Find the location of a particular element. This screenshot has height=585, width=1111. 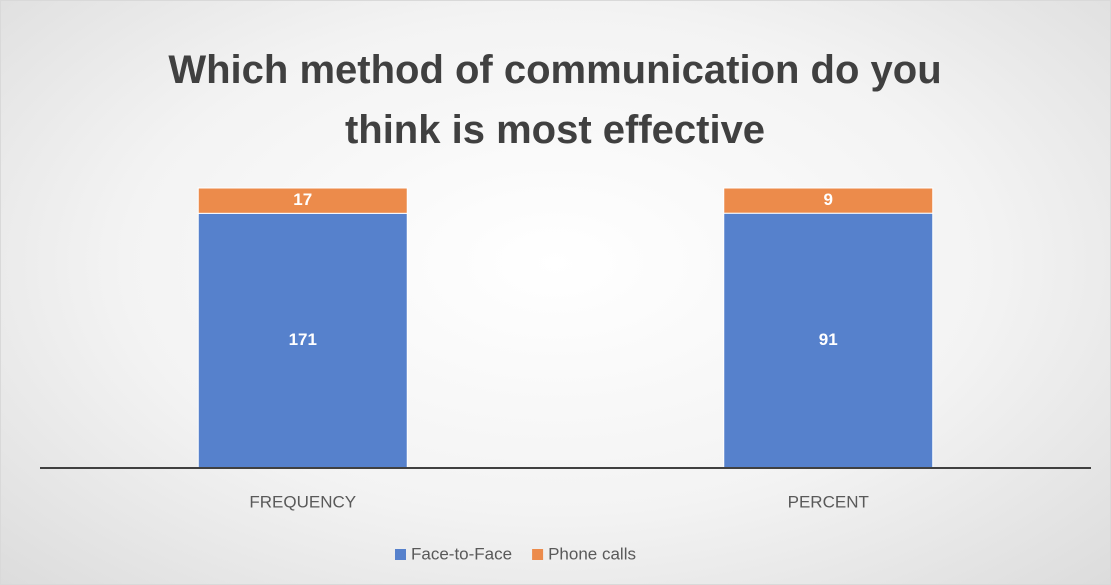

legend-label: Face-to-Face is located at coordinates (461, 553).